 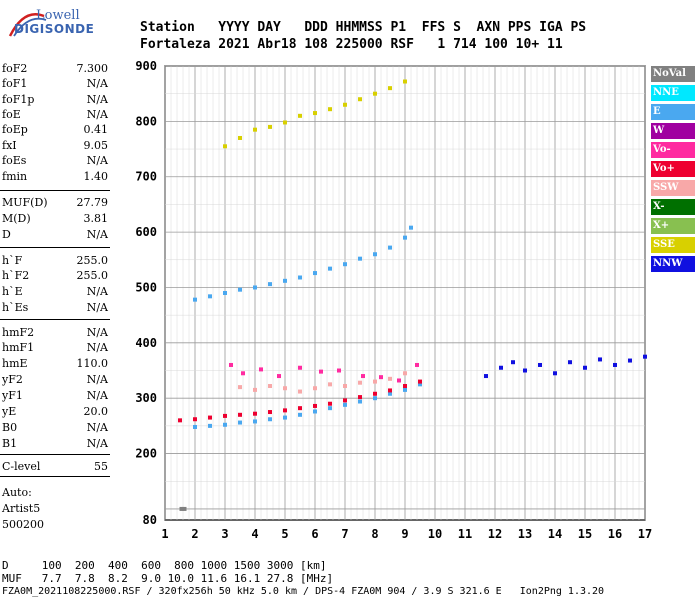 I want to click on x-tick-label: 9, so click(x=404, y=534).